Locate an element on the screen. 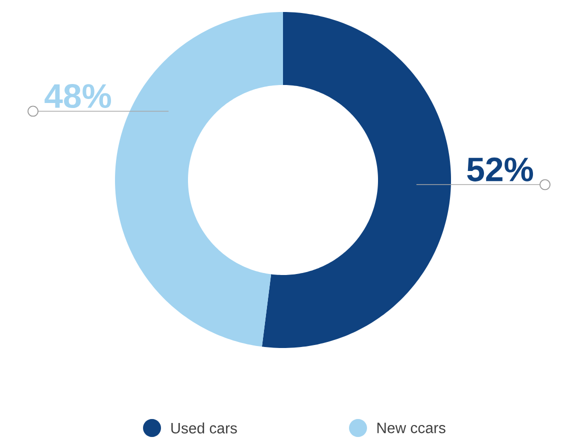 Image resolution: width=568 pixels, height=439 pixels. data-label: 48% is located at coordinates (78, 96).